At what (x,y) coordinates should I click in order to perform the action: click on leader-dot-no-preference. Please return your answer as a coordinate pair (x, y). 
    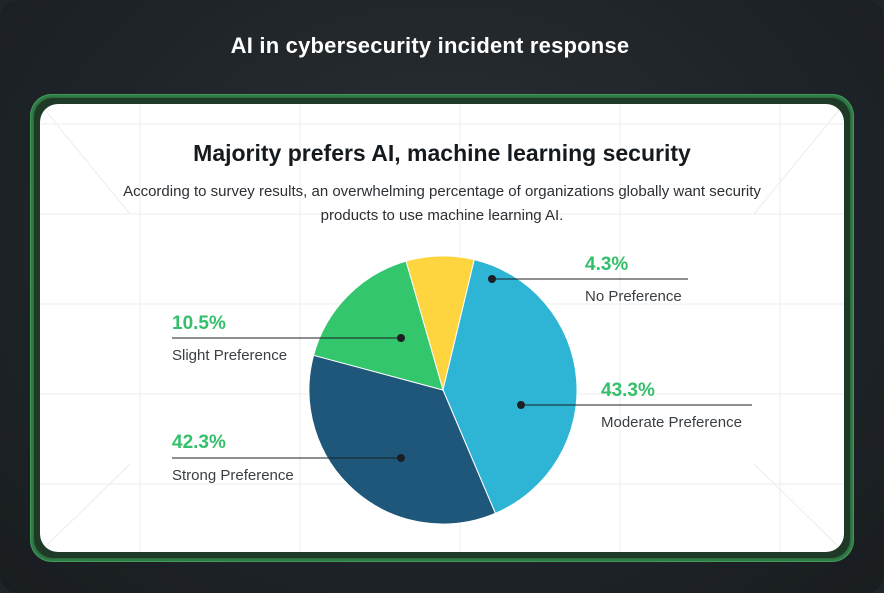
    Looking at the image, I should click on (492, 279).